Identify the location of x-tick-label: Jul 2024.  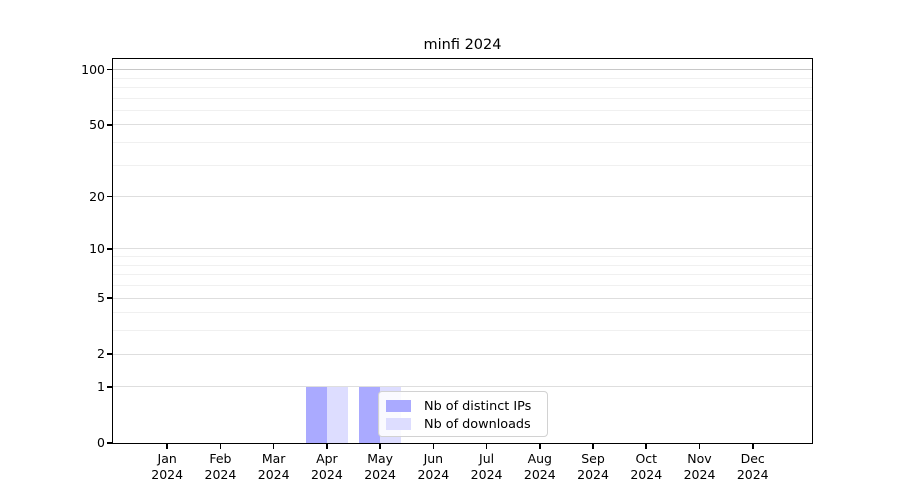
(487, 466).